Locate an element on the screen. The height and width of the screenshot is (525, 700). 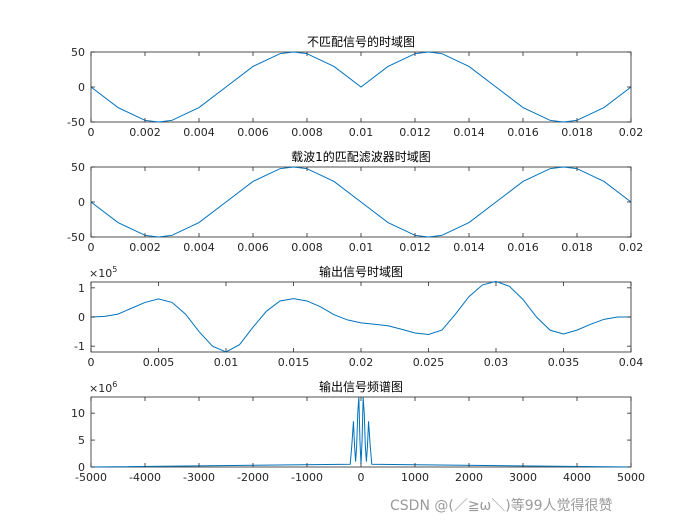
y-tick-label: -1 is located at coordinates (79, 346).